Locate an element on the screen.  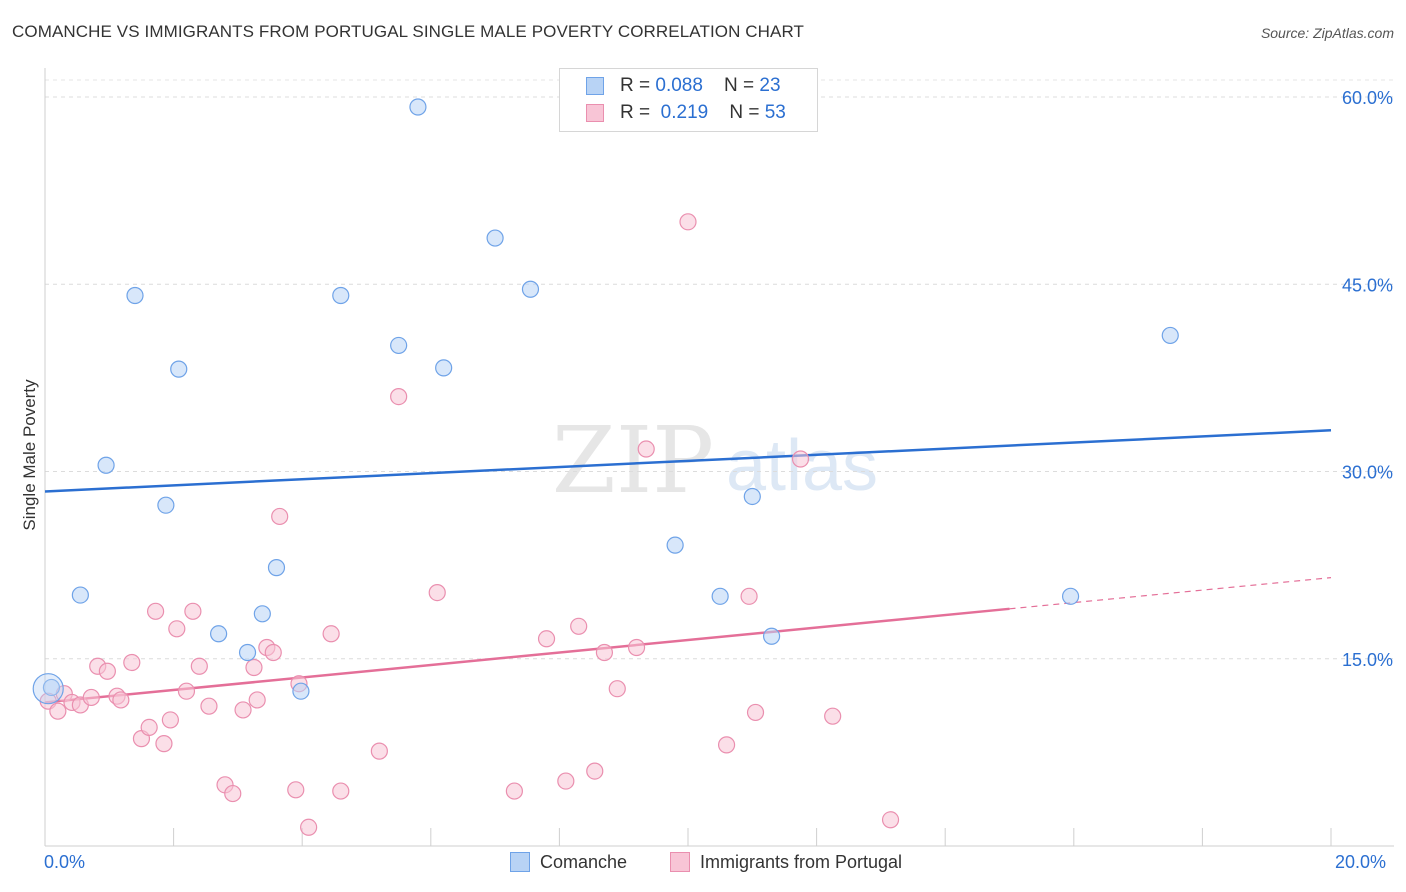
bottom-legend-portugal: Immigrants from Portugal is located at coordinates (786, 862).